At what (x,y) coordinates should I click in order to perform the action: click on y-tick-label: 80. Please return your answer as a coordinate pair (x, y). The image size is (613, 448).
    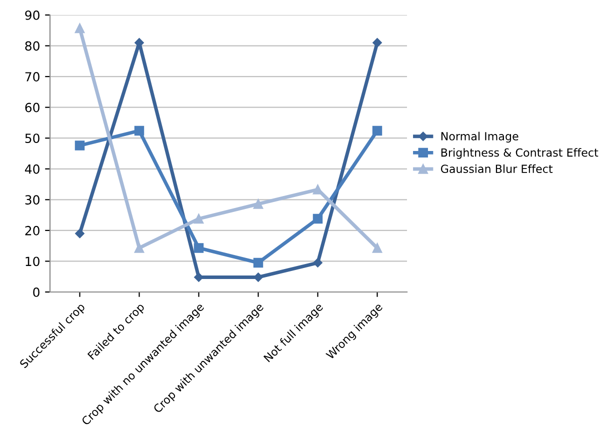
    Looking at the image, I should click on (32, 46).